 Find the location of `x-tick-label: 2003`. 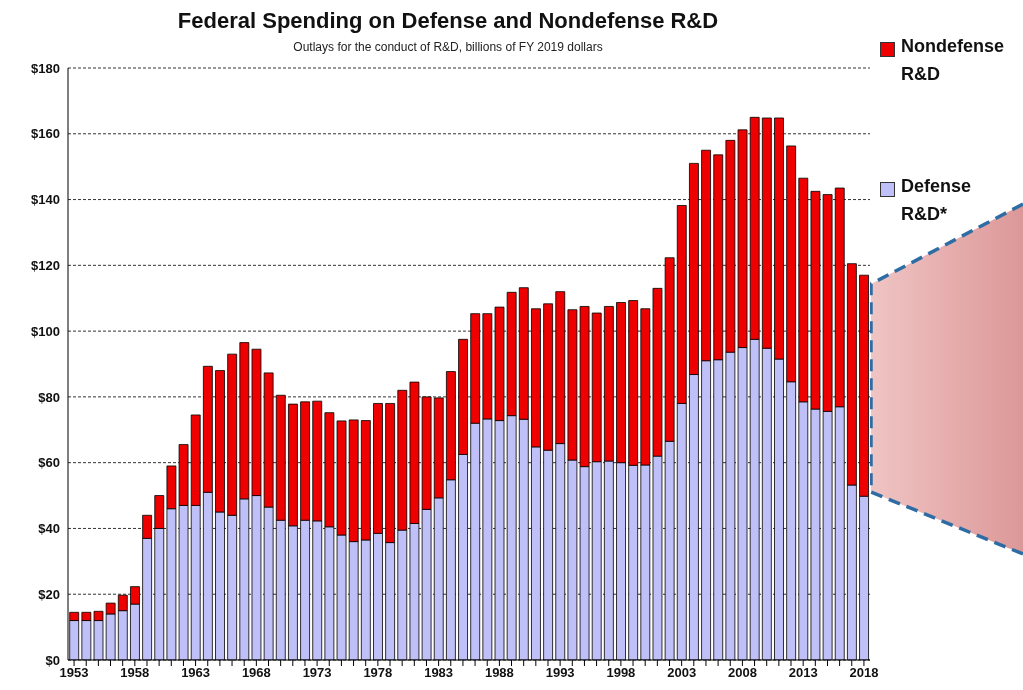

x-tick-label: 2003 is located at coordinates (682, 673).